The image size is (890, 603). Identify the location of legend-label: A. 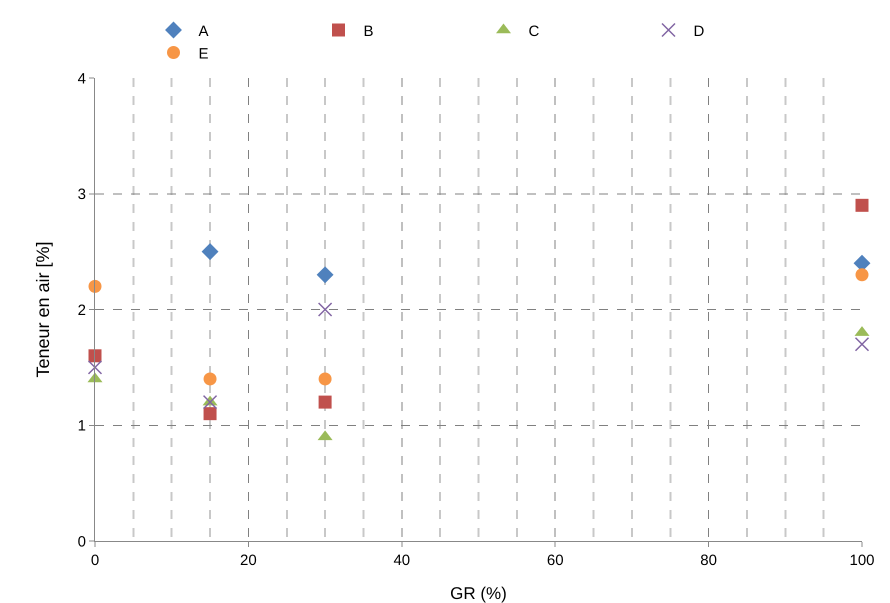
(203, 31).